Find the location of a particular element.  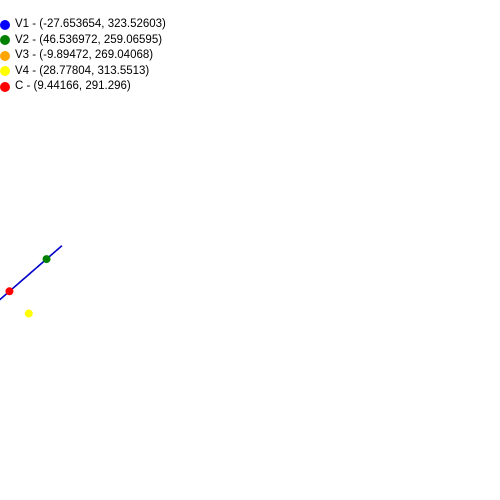

legend-label-v1: V1 - (-27.653654, 323.52603) is located at coordinates (90, 24).